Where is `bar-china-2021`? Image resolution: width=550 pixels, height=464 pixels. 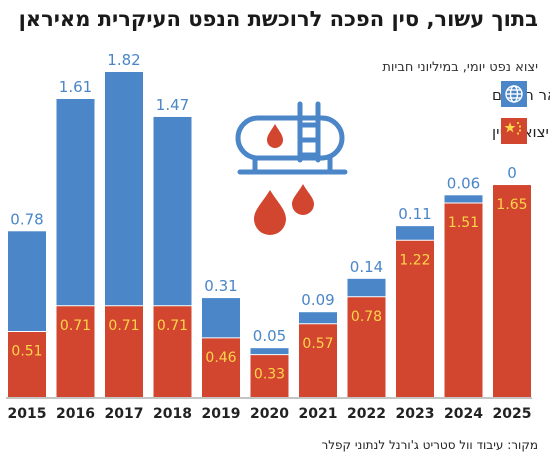 bar-china-2021 is located at coordinates (318, 360).